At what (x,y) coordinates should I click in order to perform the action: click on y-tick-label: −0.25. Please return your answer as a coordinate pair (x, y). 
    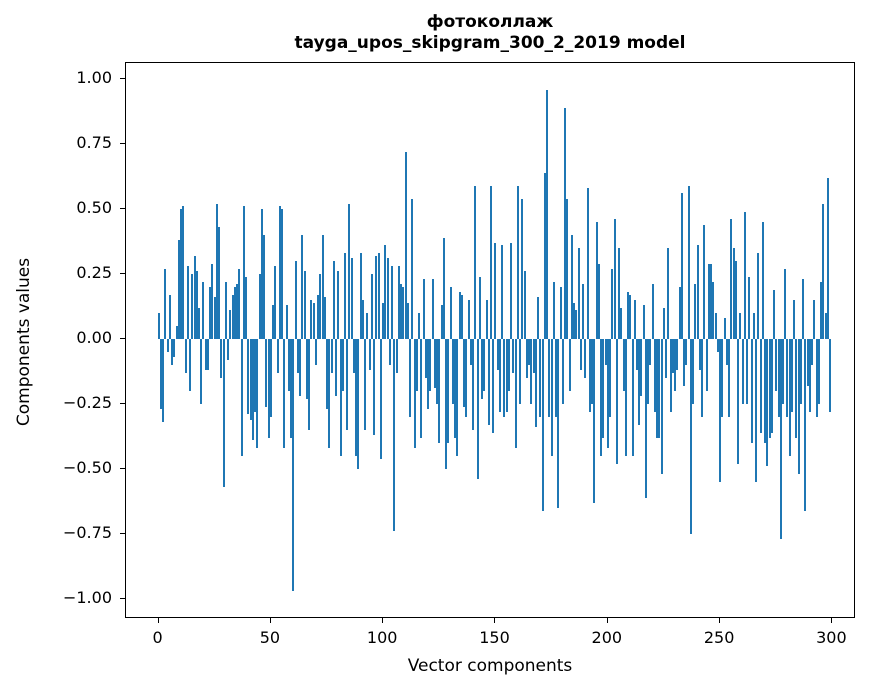
    Looking at the image, I should click on (87, 403).